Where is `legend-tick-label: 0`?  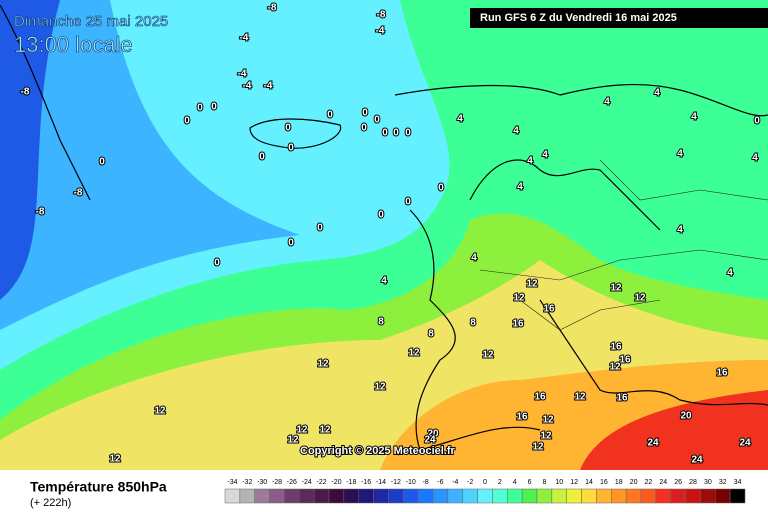 legend-tick-label: 0 is located at coordinates (485, 482).